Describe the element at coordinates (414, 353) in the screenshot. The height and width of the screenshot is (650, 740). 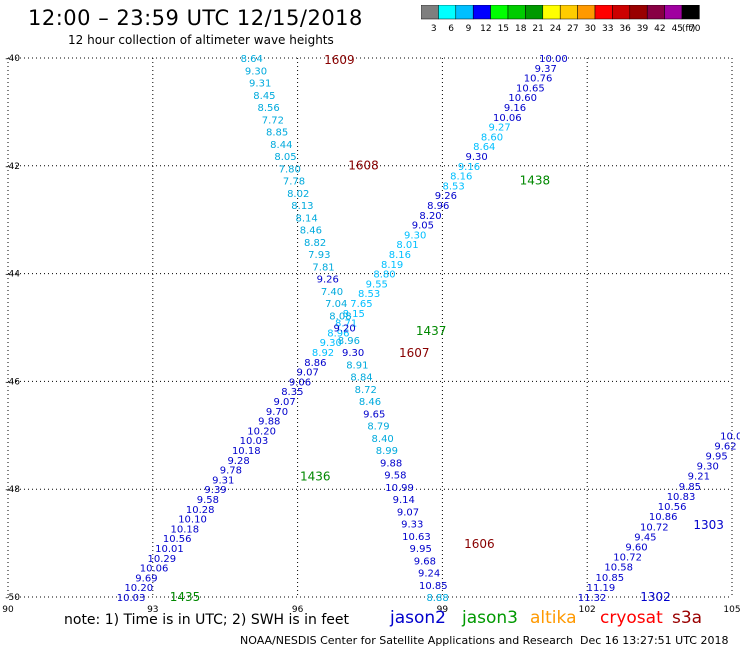
I see `pass-time-label: 1607` at that location.